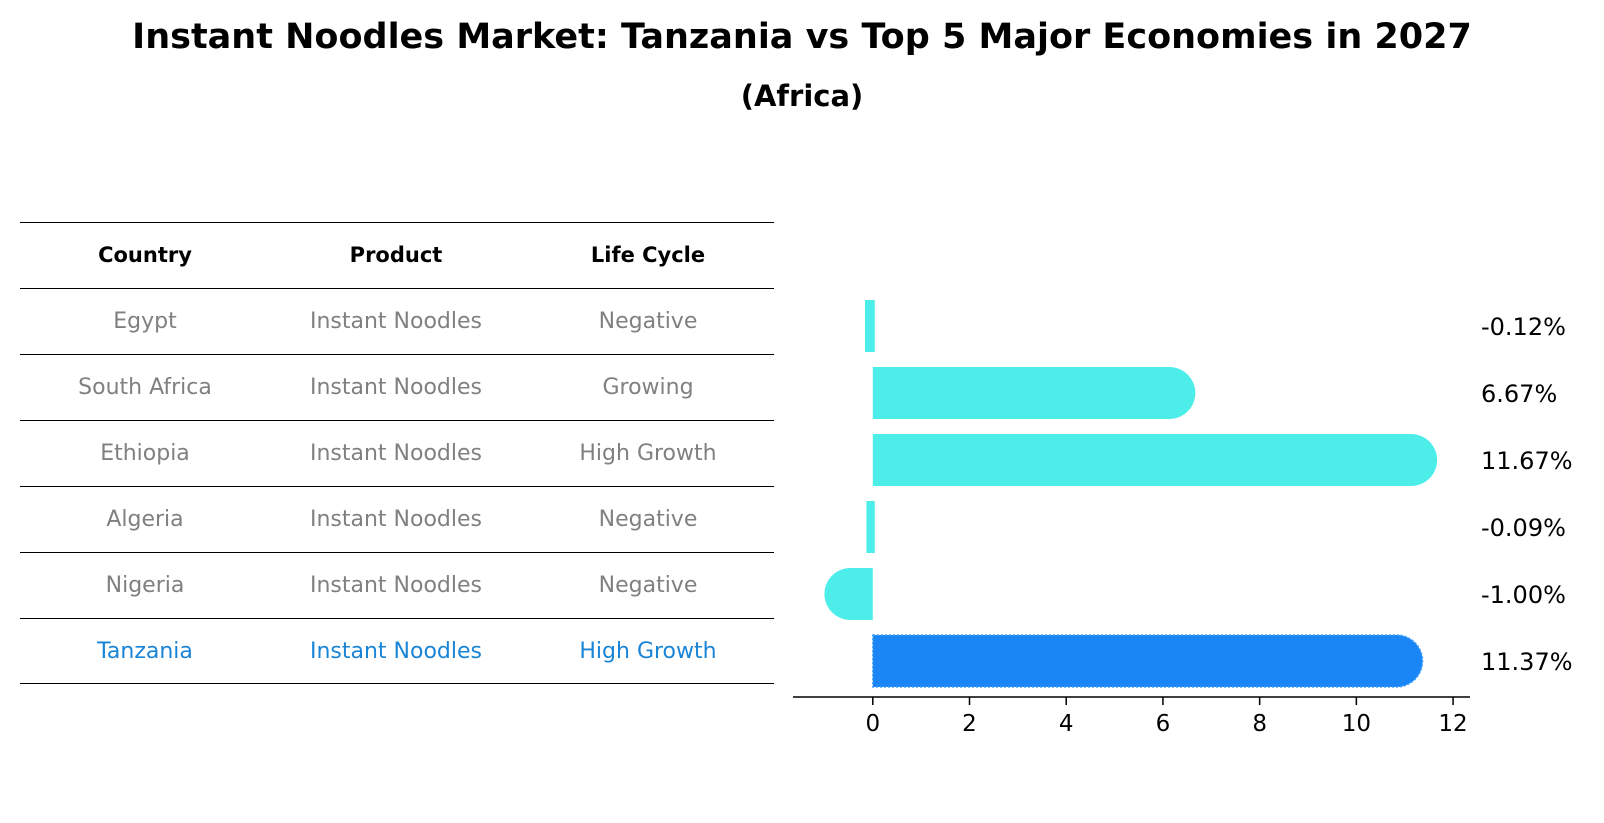 The height and width of the screenshot is (823, 1604). I want to click on table-row: Nigeria Instant Noodles Negative, so click(397, 585).